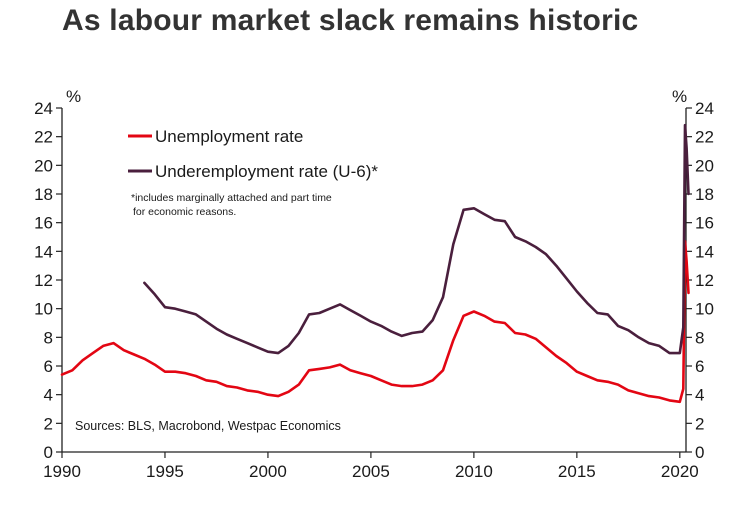 This screenshot has height=518, width=751. What do you see at coordinates (699, 337) in the screenshot?
I see `y-tick-label-right: 8` at bounding box center [699, 337].